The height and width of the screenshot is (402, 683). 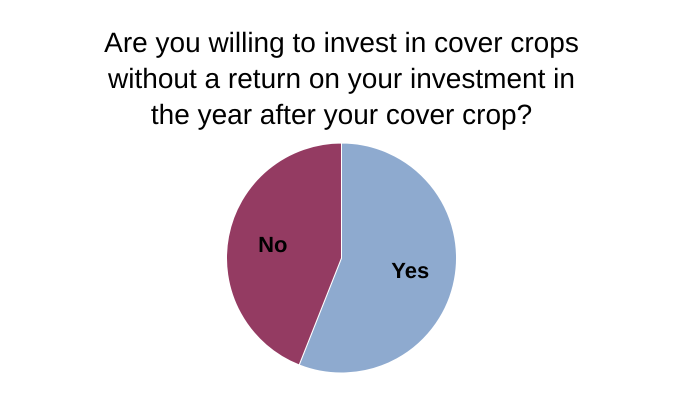 What do you see at coordinates (273, 244) in the screenshot?
I see `slice-label: No` at bounding box center [273, 244].